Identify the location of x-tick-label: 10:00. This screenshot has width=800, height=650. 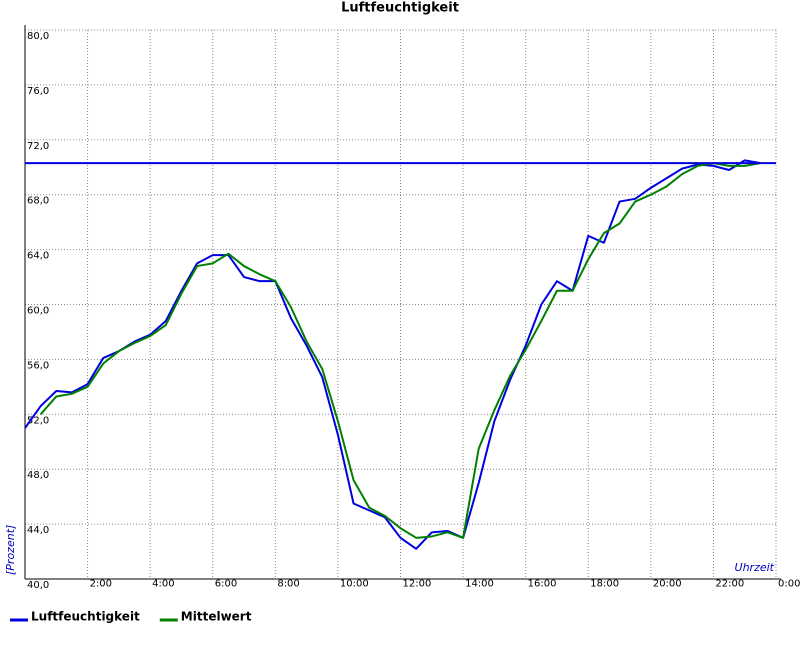
(354, 583).